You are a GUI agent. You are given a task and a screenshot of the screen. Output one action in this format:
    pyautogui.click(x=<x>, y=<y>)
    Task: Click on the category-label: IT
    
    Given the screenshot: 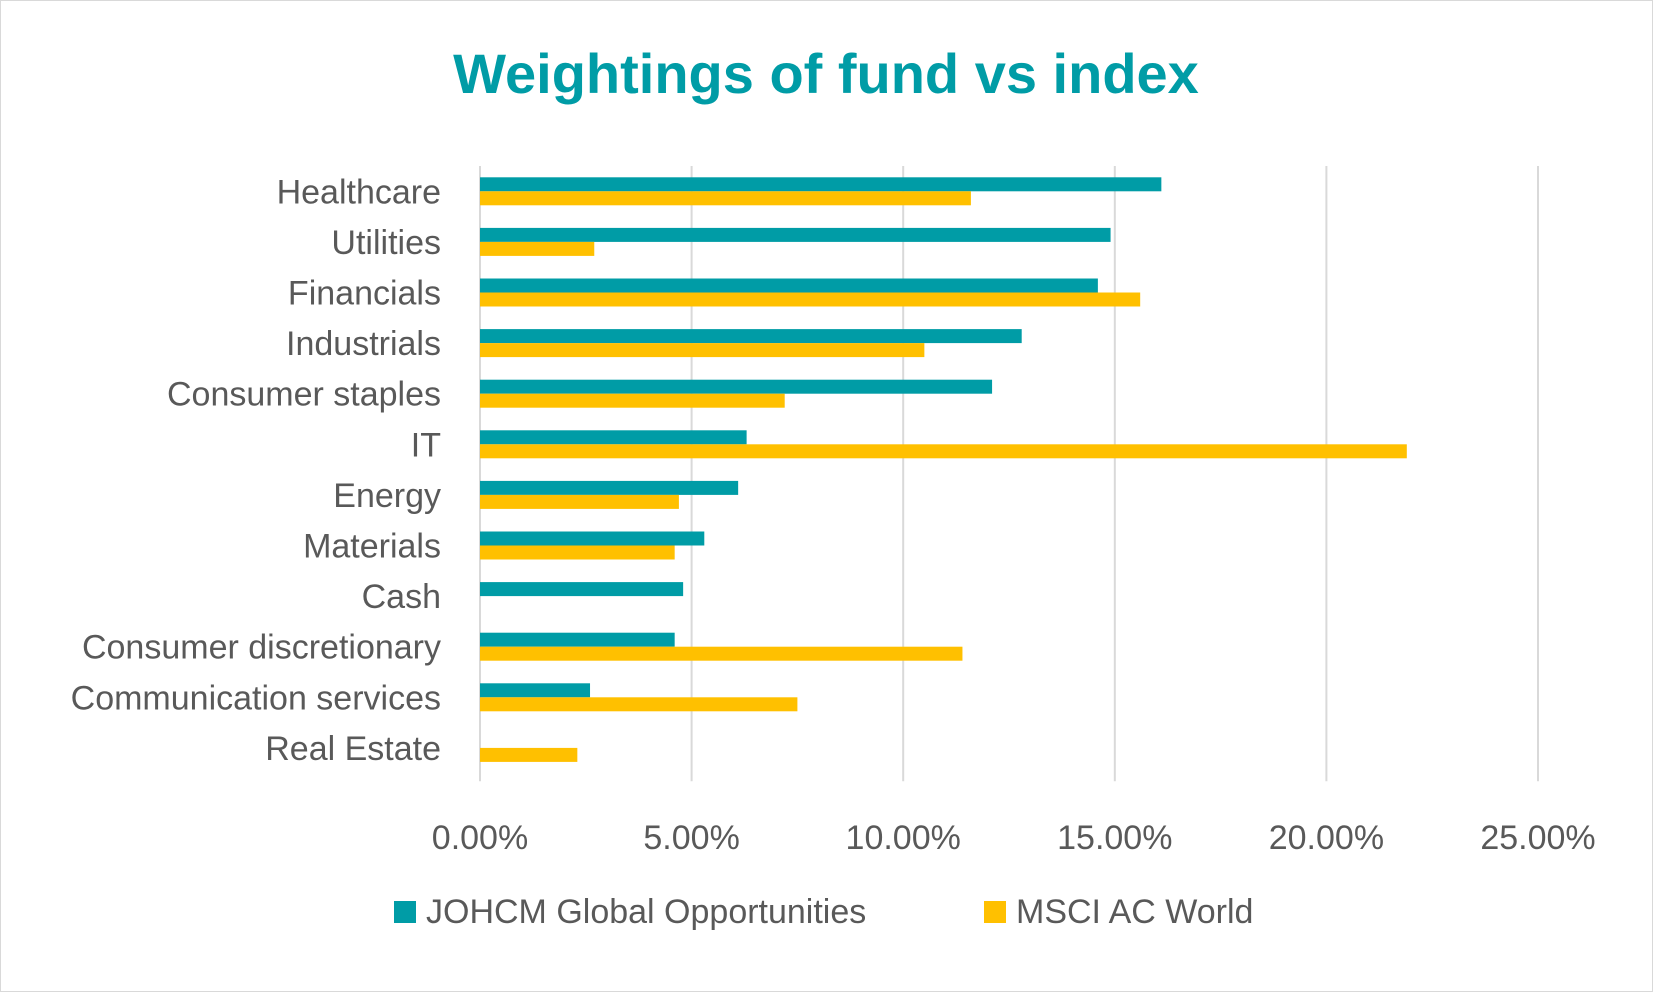 What is the action you would take?
    pyautogui.click(x=426, y=445)
    